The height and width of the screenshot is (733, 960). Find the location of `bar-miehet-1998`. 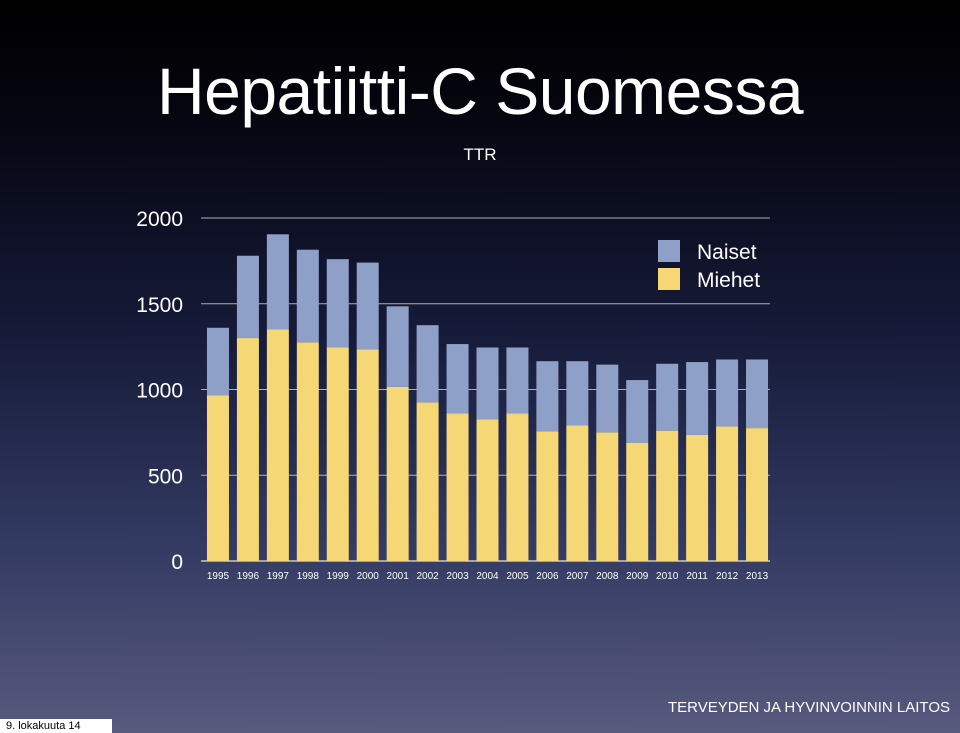

bar-miehet-1998 is located at coordinates (307, 451).